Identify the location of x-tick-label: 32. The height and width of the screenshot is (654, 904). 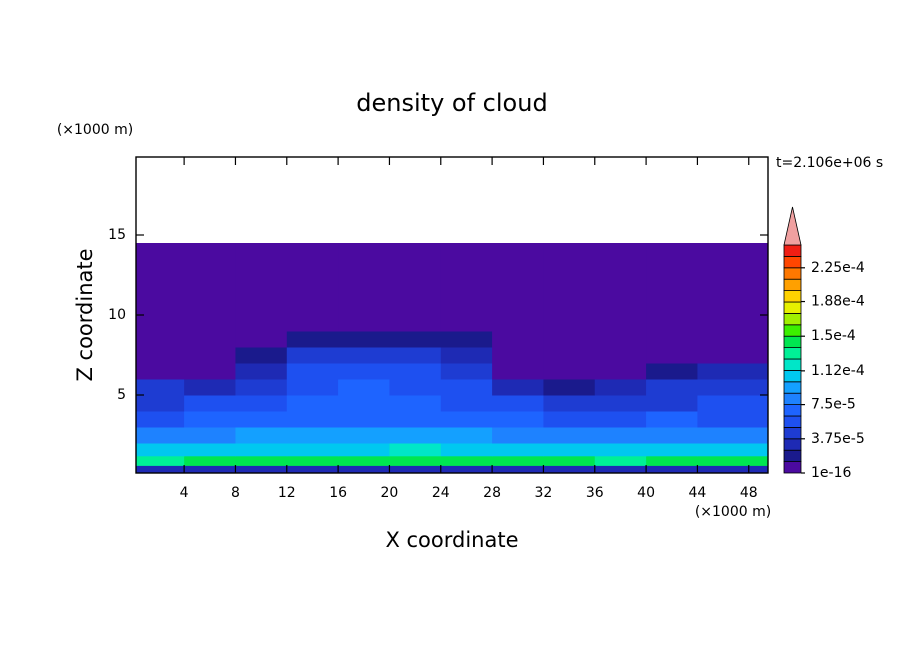
(544, 493).